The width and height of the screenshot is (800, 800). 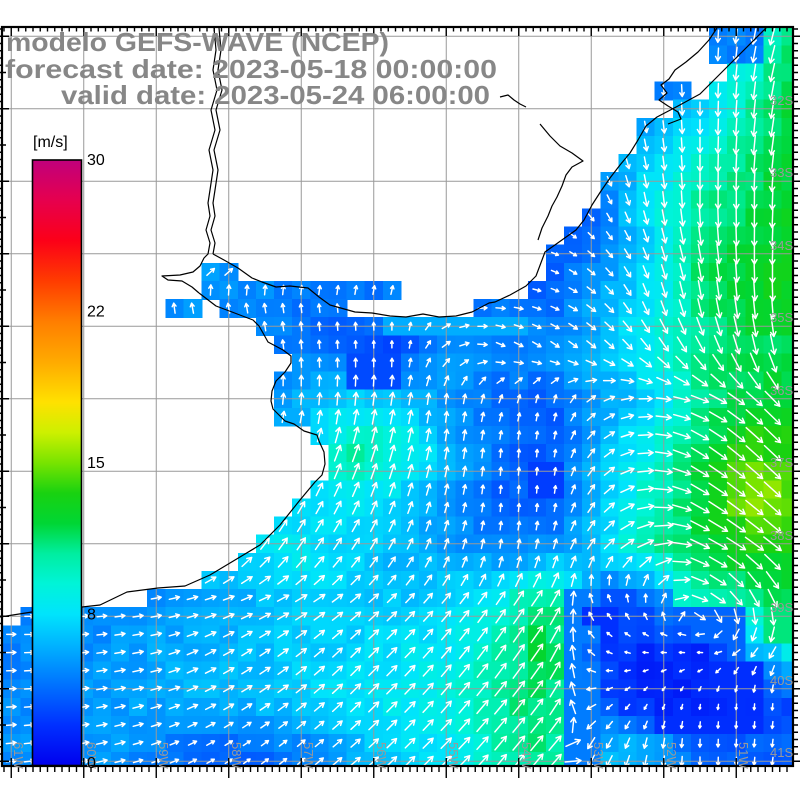 I want to click on svg-text: 35S, so click(x=781, y=317).